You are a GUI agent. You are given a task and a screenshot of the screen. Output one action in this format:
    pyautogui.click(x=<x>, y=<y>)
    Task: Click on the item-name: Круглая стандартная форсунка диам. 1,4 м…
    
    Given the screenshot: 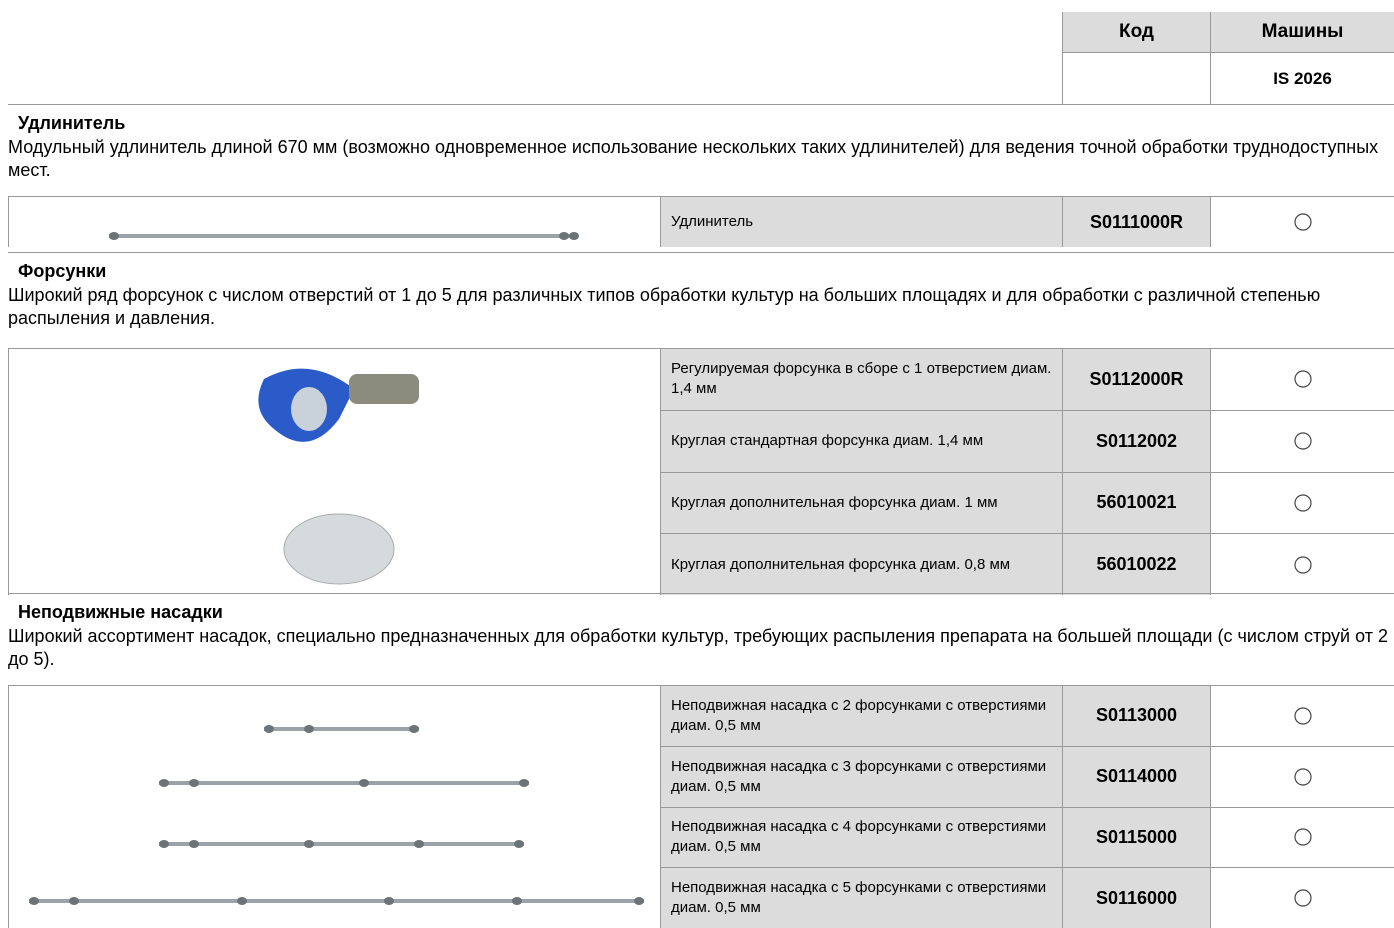 What is the action you would take?
    pyautogui.click(x=861, y=440)
    